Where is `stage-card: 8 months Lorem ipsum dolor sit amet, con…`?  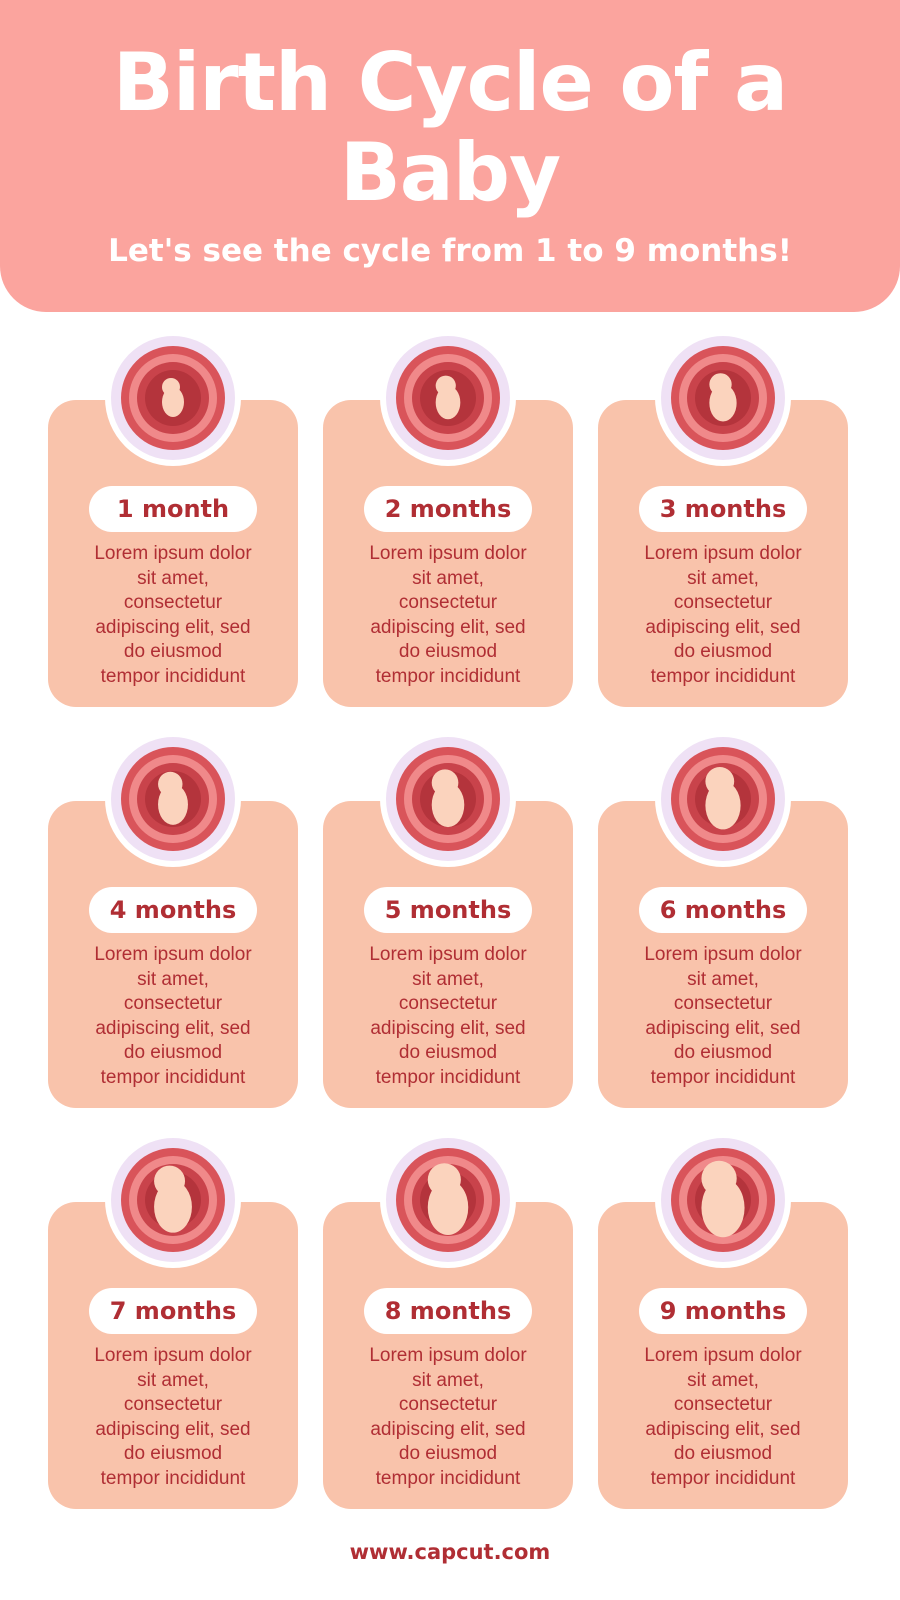 stage-card: 8 months Lorem ipsum dolor sit amet, con… is located at coordinates (448, 1320).